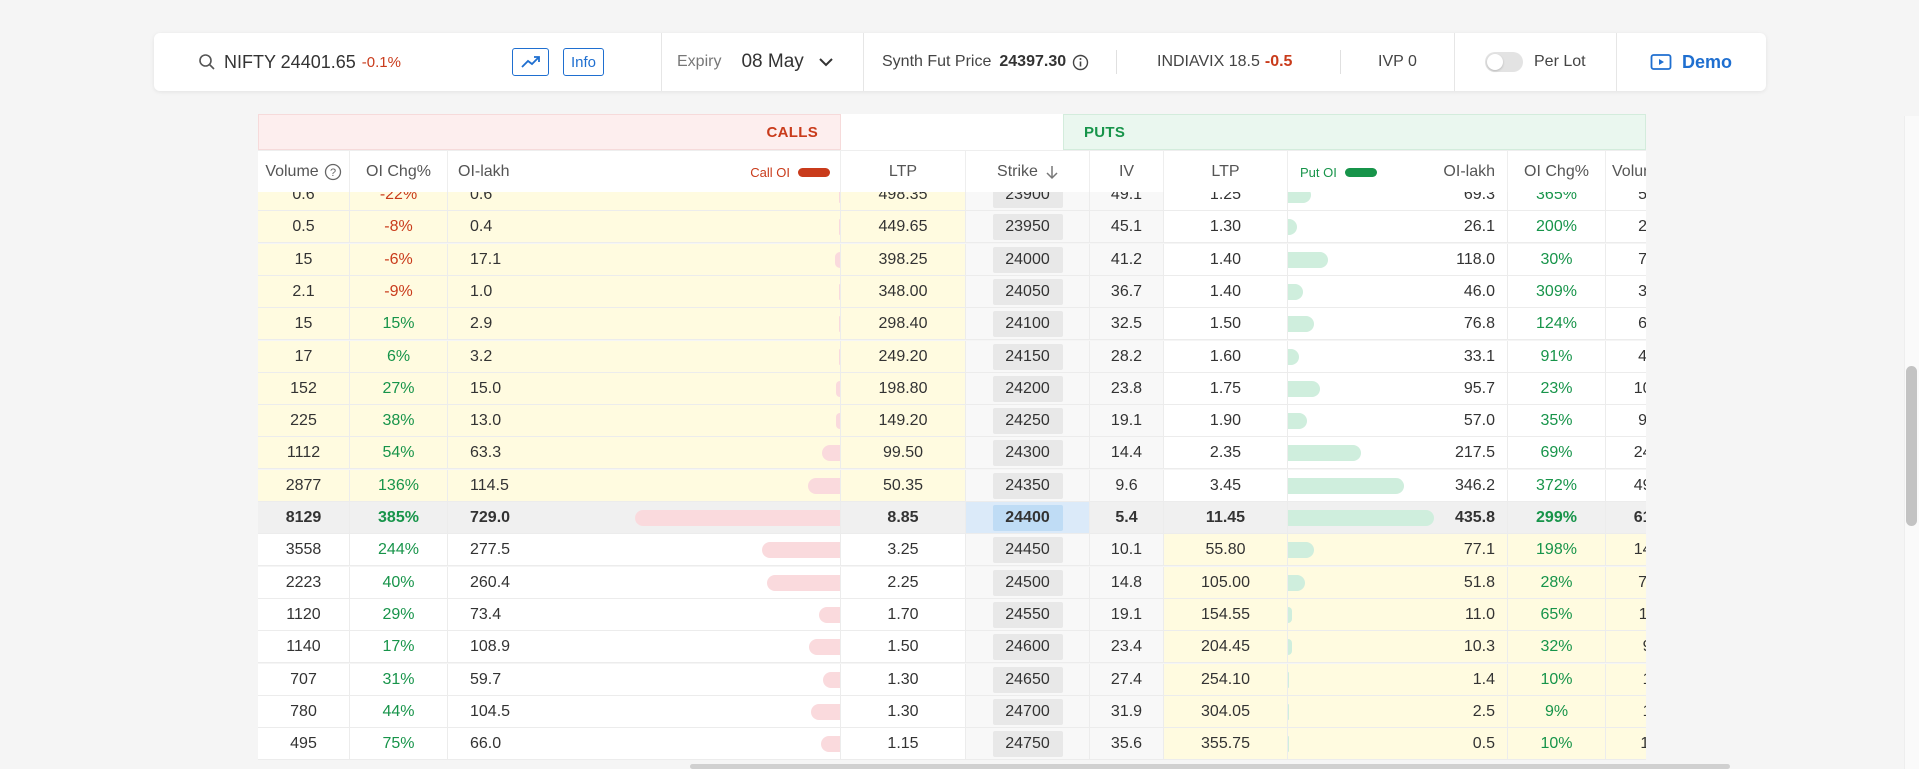 The width and height of the screenshot is (1919, 769). Describe the element at coordinates (1458, 172) in the screenshot. I see `col-put-oi-lakh: OI-lakh` at that location.